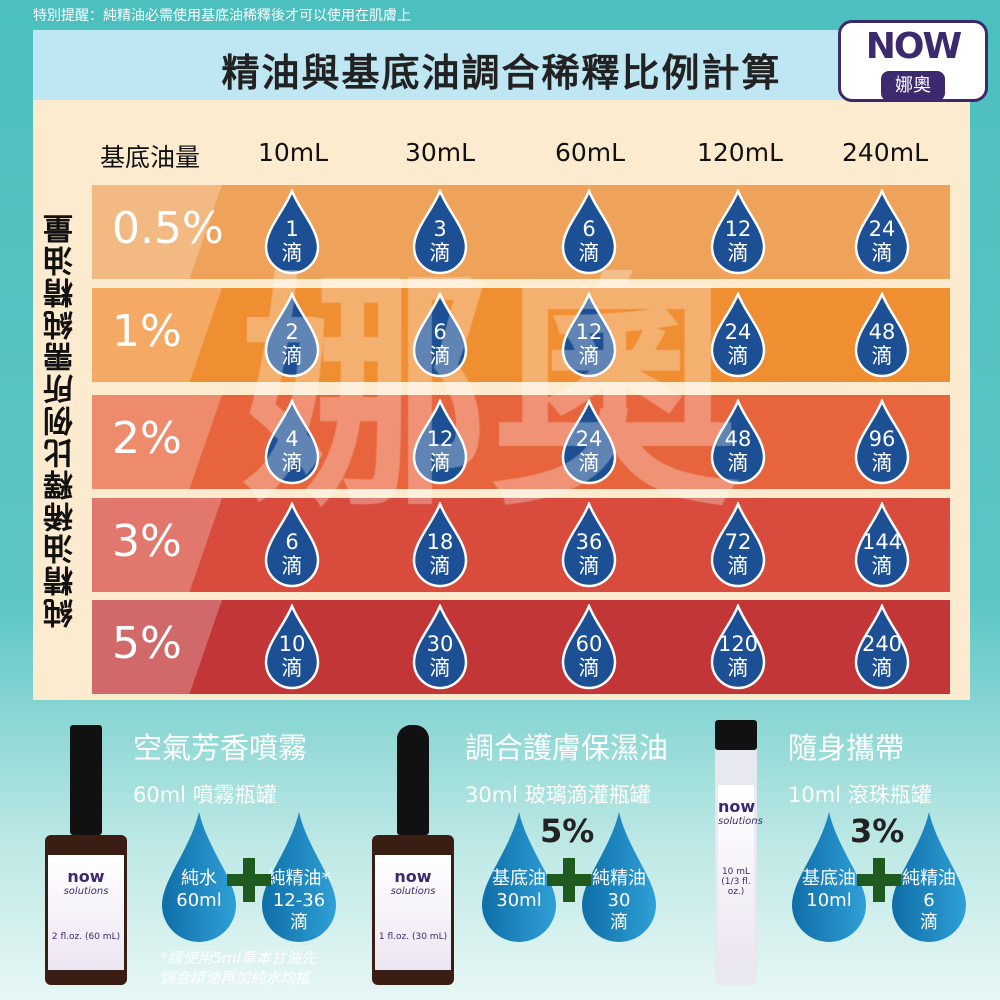 This screenshot has width=1000, height=1000. I want to click on drop-value: 48 滴, so click(738, 451).